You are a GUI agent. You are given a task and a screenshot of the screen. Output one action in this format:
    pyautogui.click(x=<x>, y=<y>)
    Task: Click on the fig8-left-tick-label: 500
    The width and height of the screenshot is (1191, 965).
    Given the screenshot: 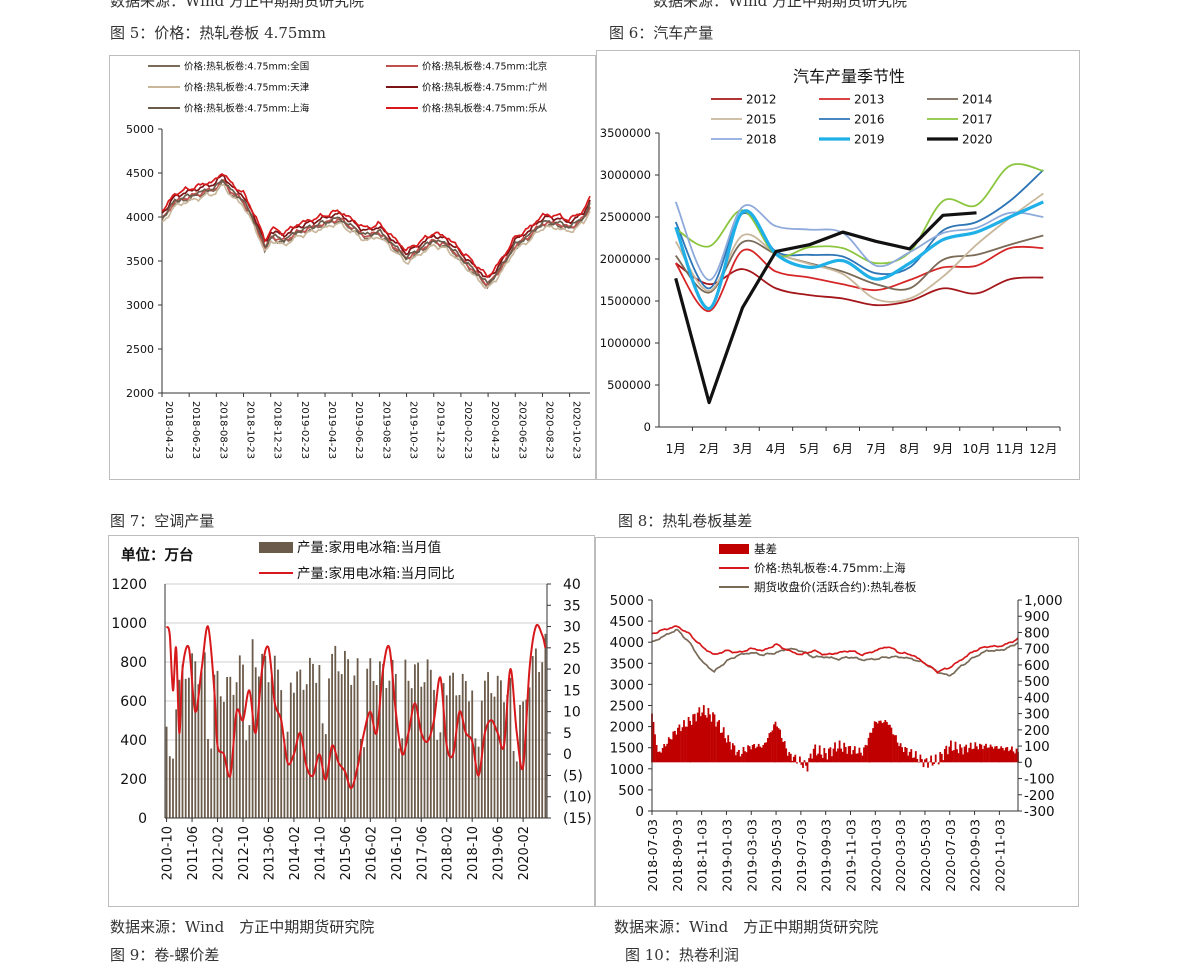 What is the action you would take?
    pyautogui.click(x=631, y=791)
    